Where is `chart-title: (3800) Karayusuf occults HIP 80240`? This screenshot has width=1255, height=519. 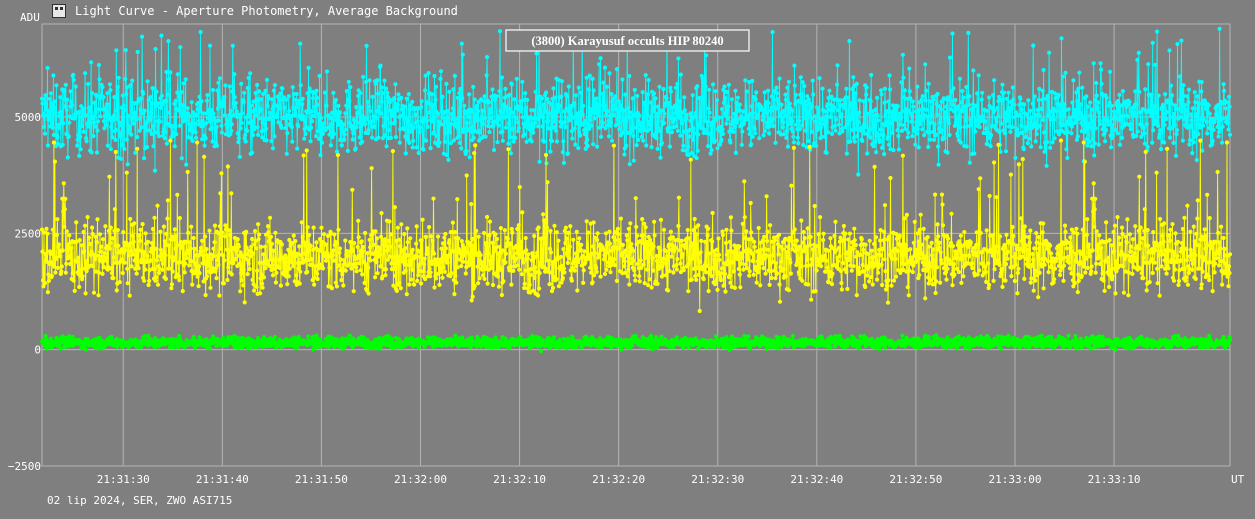
chart-title: (3800) Karayusuf occults HIP 80240 is located at coordinates (627, 41).